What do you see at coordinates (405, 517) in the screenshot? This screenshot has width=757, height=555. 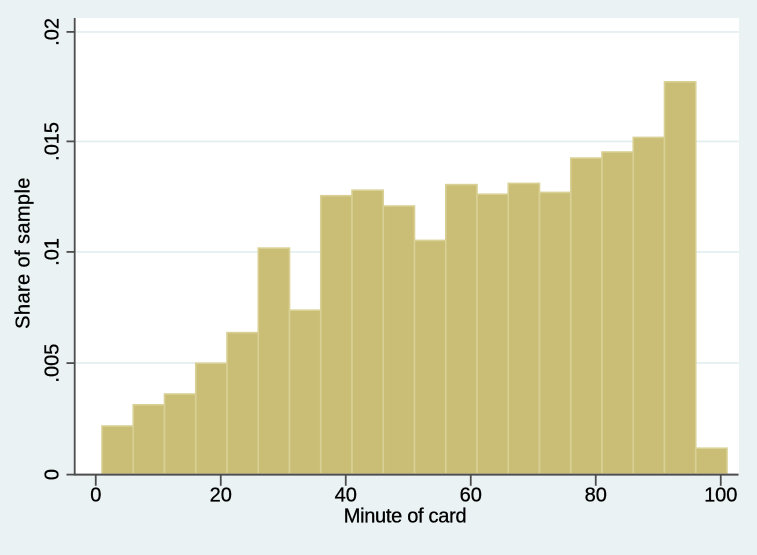 I see `svg-text: Minute of card` at bounding box center [405, 517].